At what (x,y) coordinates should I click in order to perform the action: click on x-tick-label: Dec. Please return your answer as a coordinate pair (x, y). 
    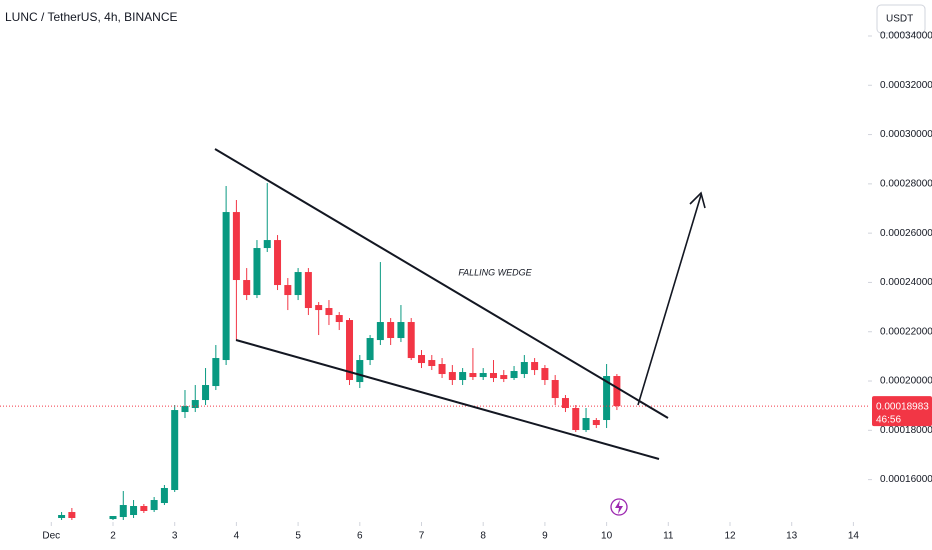
    Looking at the image, I should click on (51, 536).